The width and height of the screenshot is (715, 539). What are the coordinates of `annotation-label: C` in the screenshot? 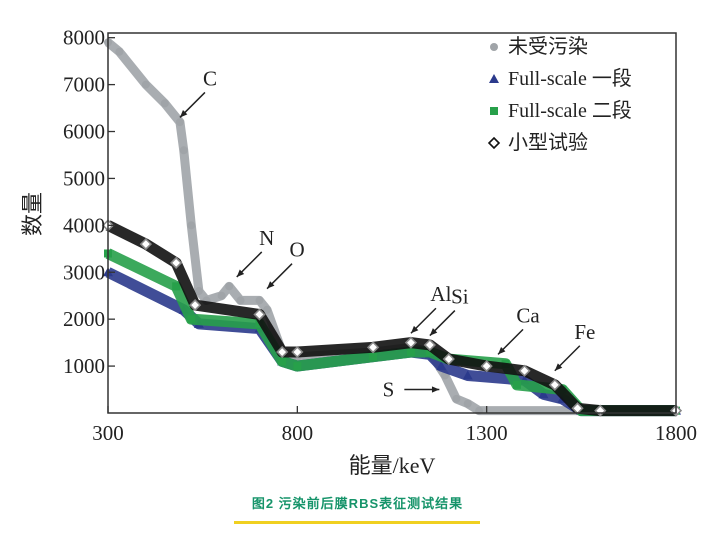 It's located at (210, 78).